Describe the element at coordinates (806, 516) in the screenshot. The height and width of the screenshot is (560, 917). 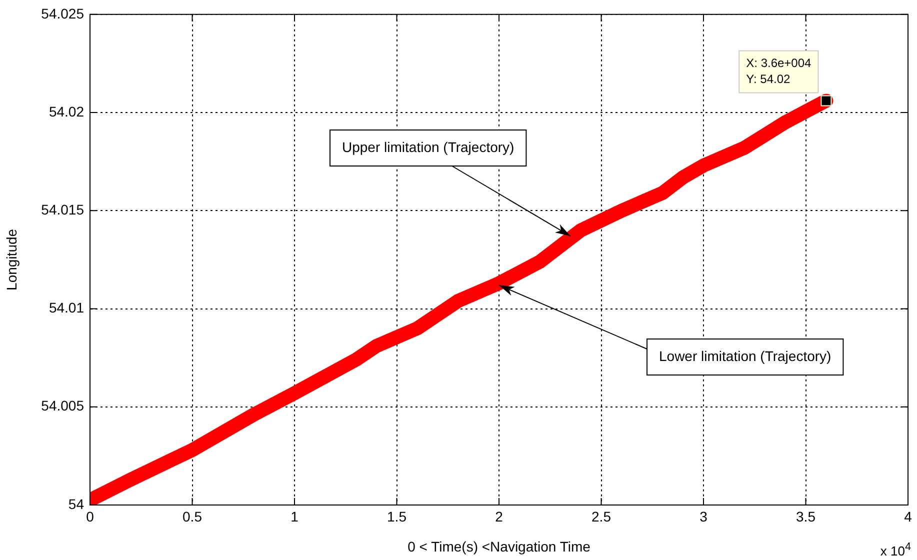
I see `x-tick-label: 3.5` at that location.